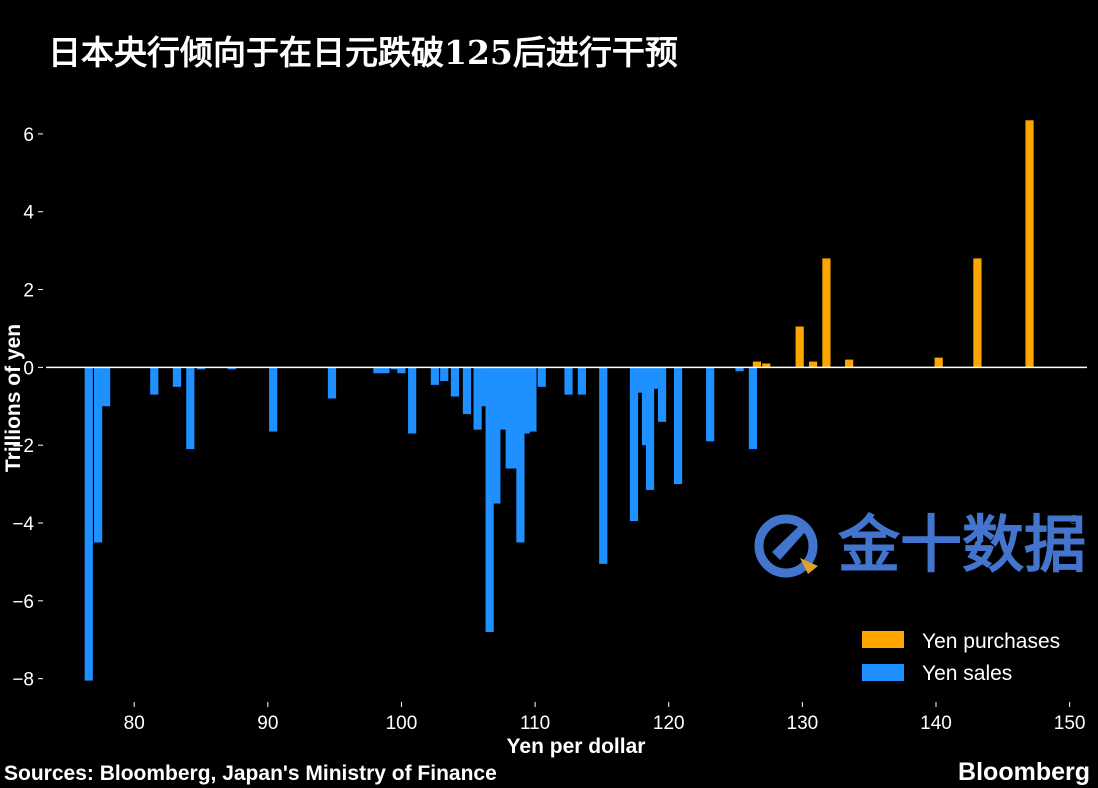 This screenshot has height=788, width=1098. What do you see at coordinates (363, 52) in the screenshot?
I see `page-title: 日本央行倾向于在日元跌破125后进行干预` at bounding box center [363, 52].